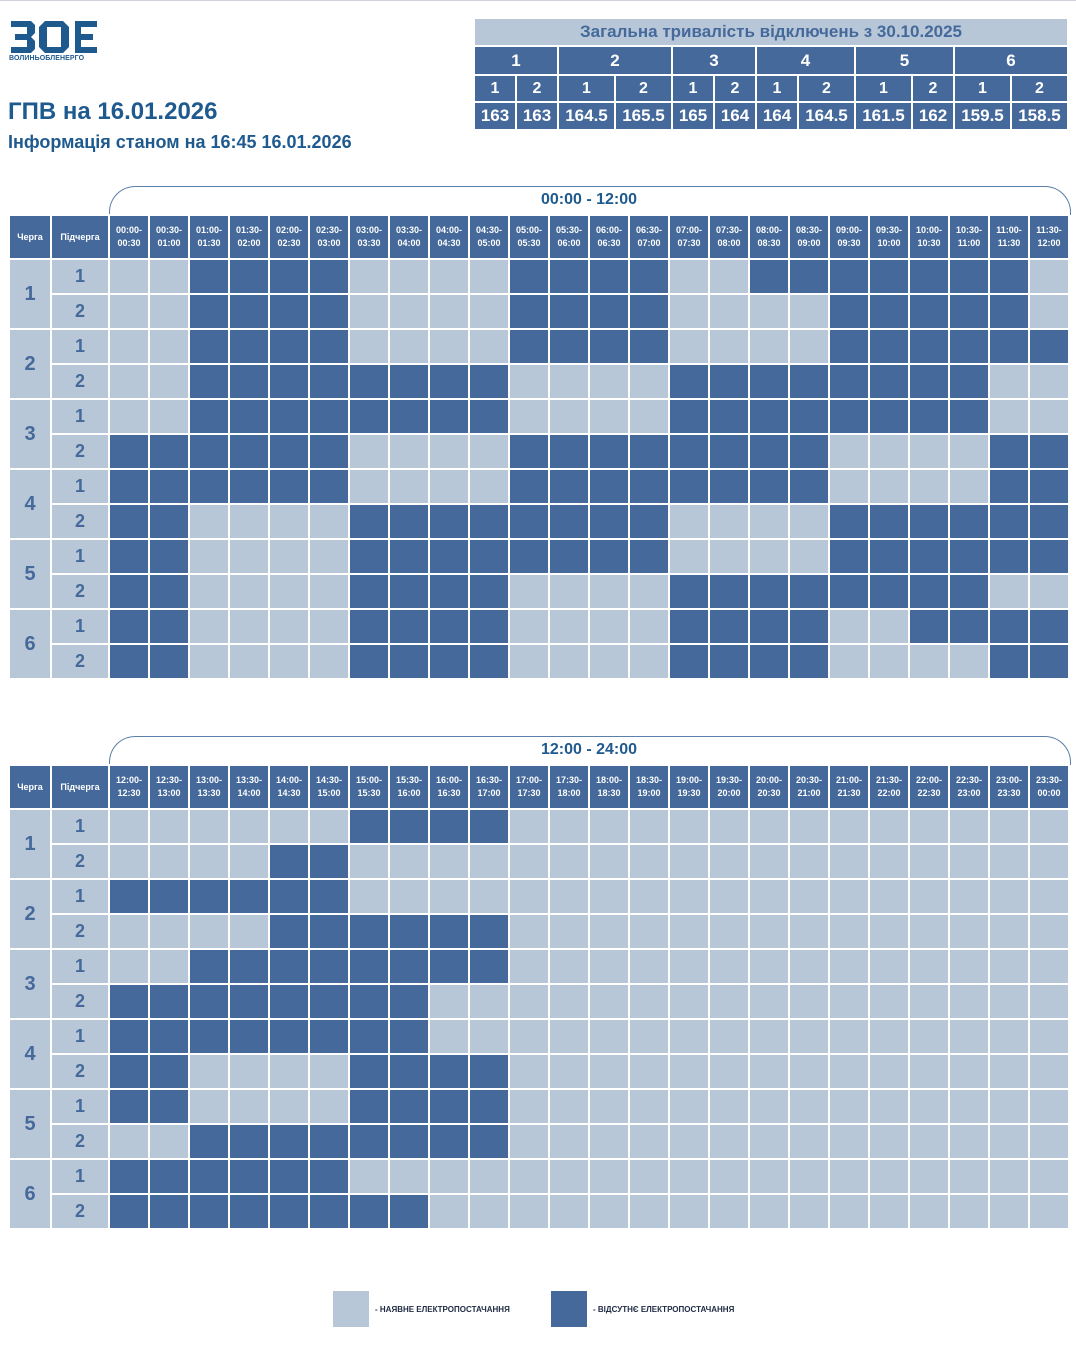 The height and width of the screenshot is (1356, 1076). Describe the element at coordinates (448, 230) in the screenshot. I see `slot-start: 04:00-` at that location.